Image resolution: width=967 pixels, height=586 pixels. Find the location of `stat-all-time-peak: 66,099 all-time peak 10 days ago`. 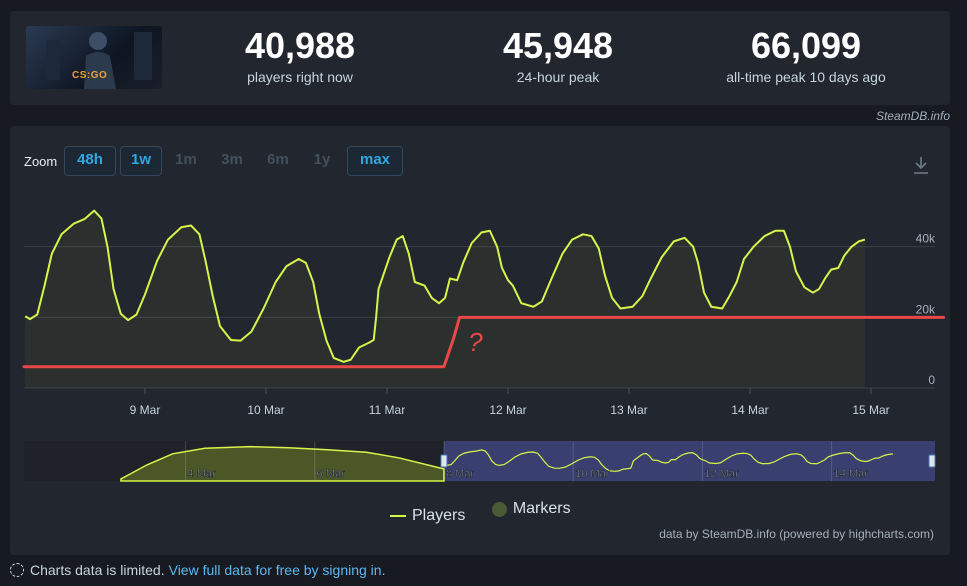

stat-all-time-peak: 66,099 all-time peak 10 days ago is located at coordinates (806, 55).